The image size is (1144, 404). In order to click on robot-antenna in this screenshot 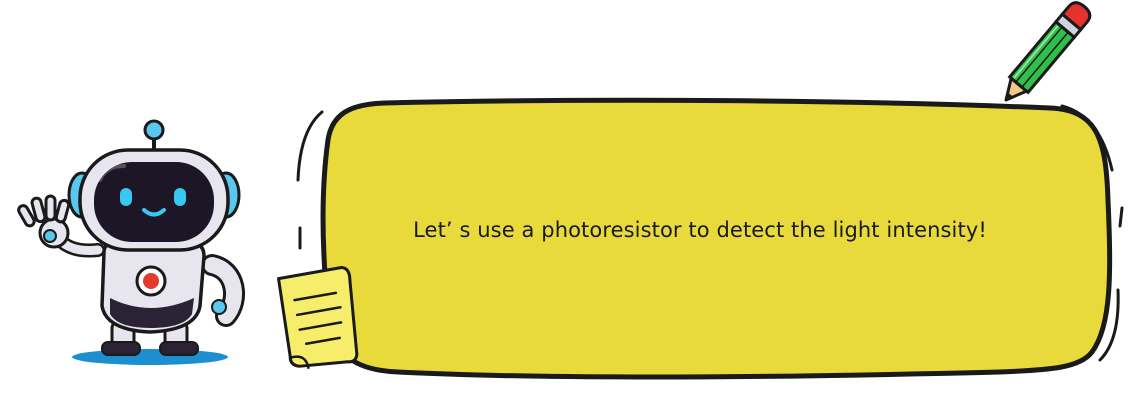, I will do `click(154, 130)`.